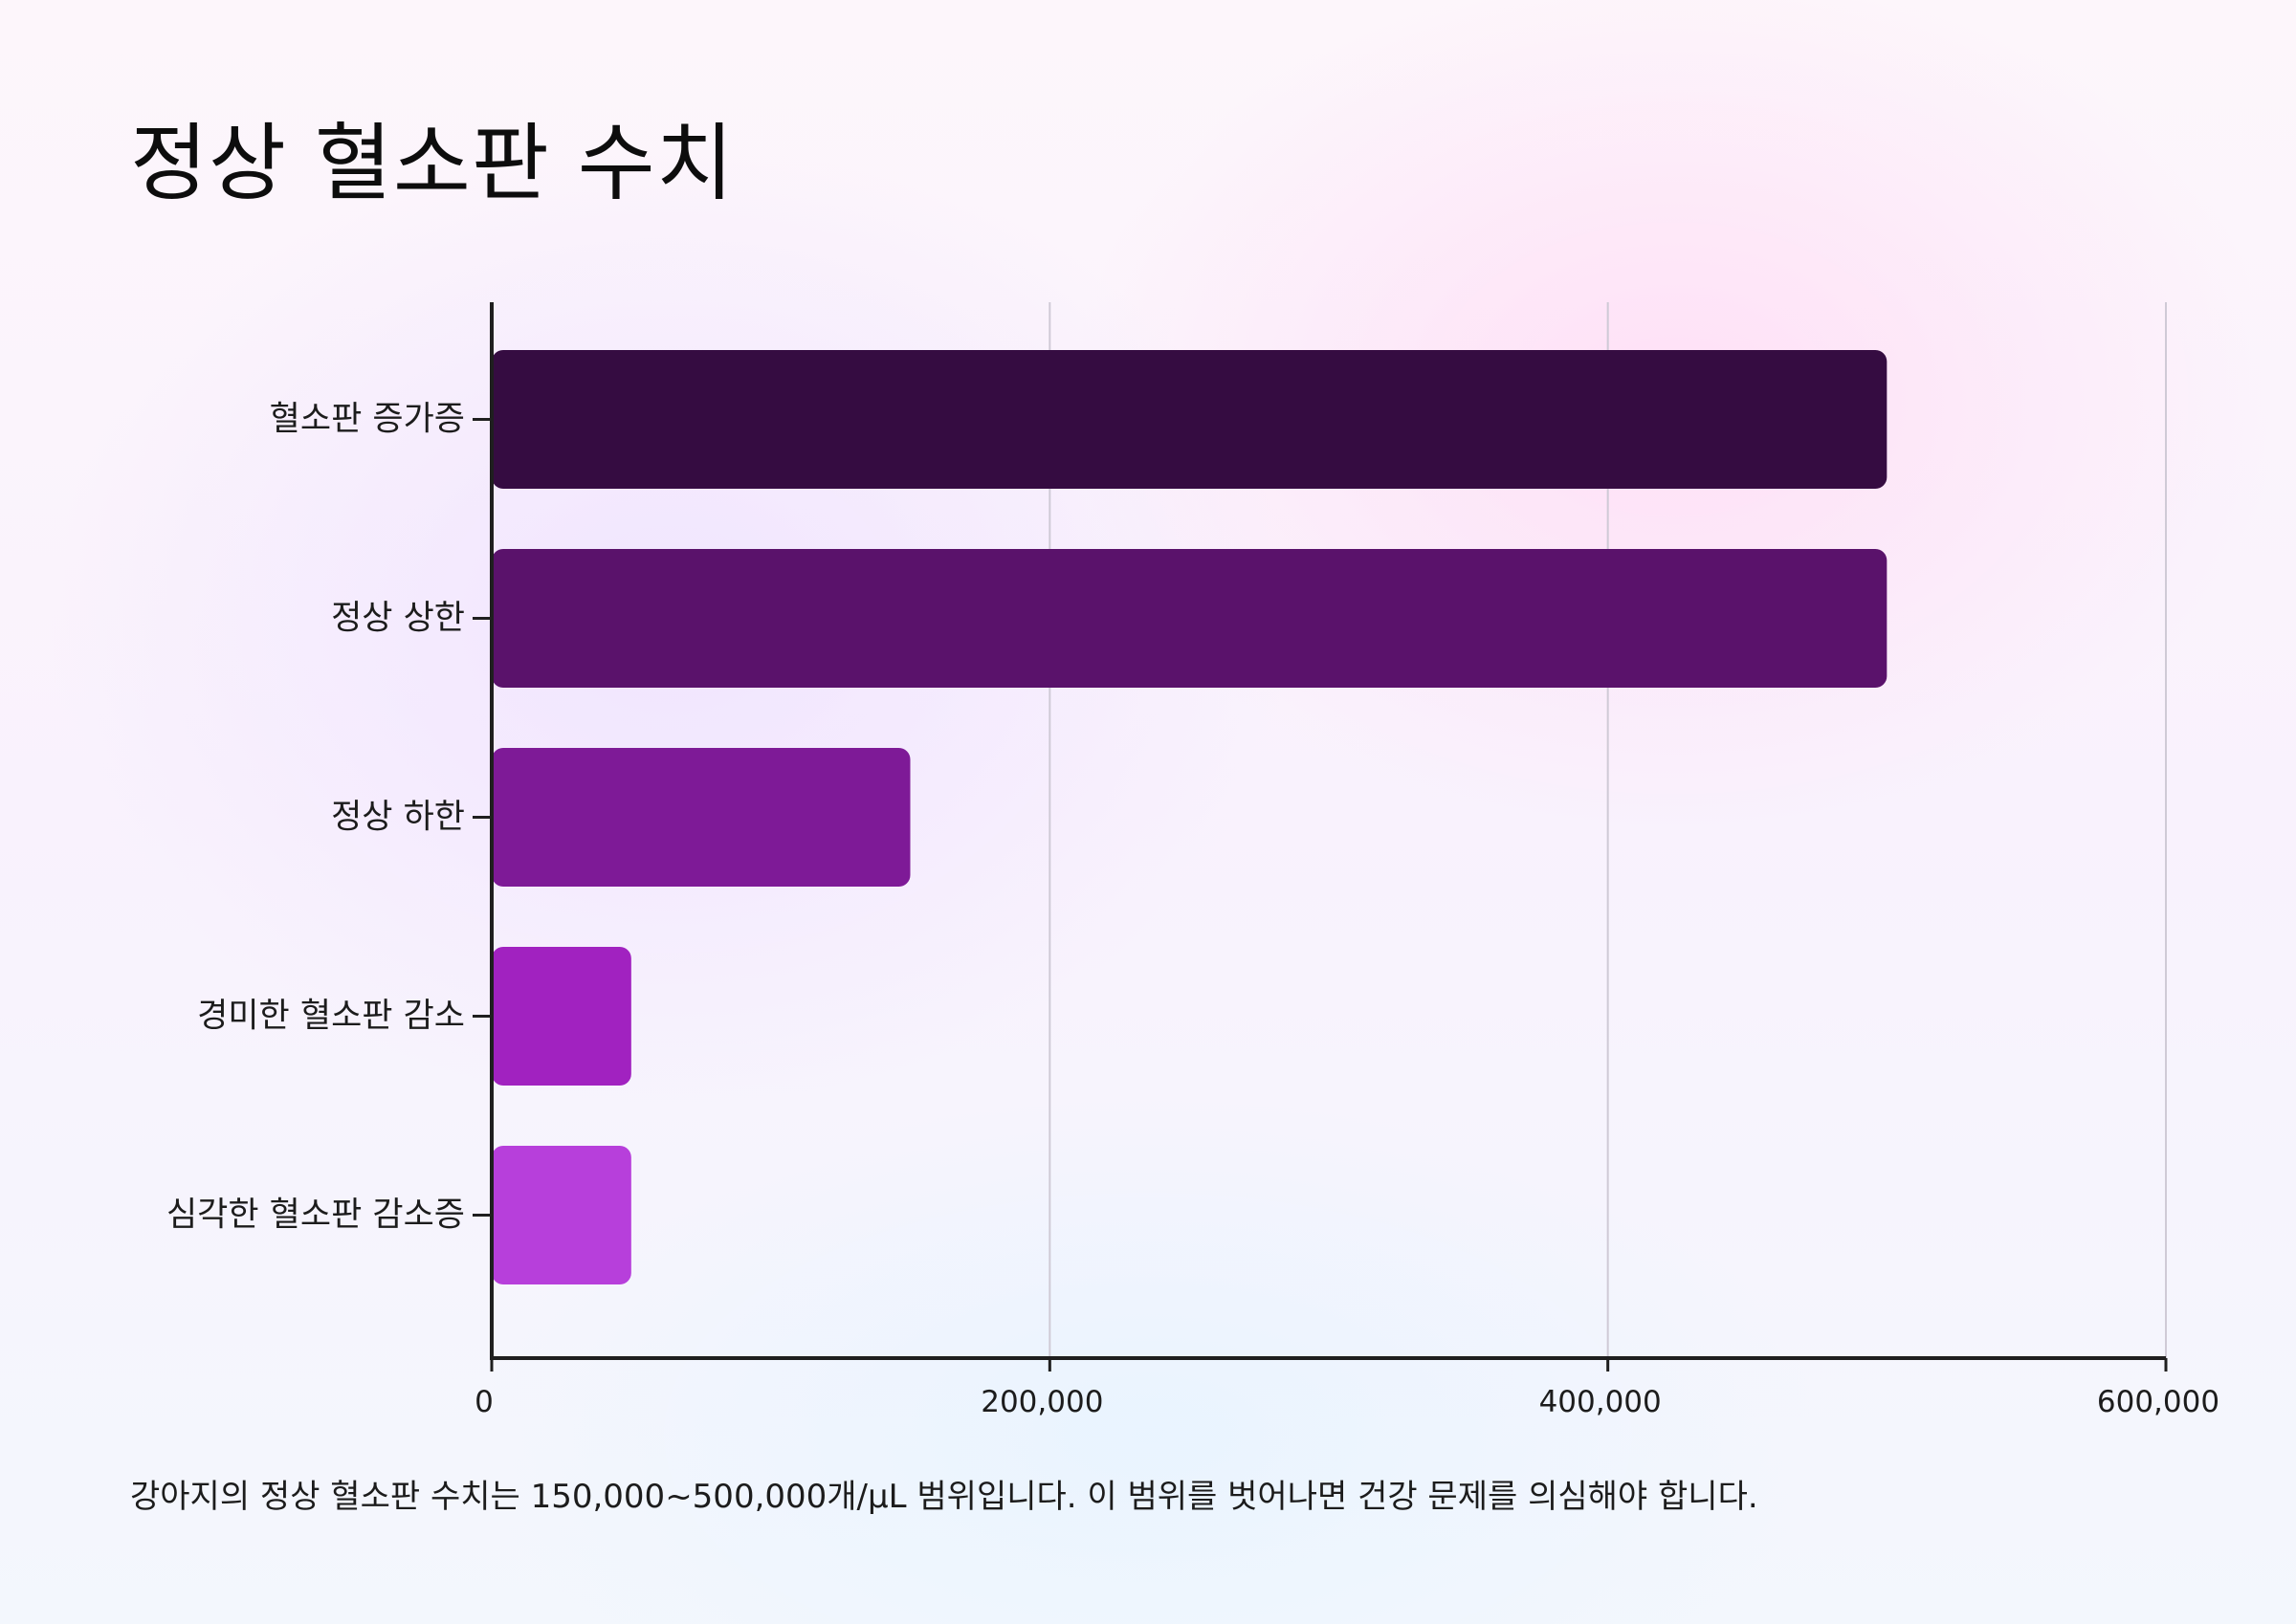 This screenshot has height=1624, width=2296. I want to click on category-label-1: 정상 상한, so click(398, 619).